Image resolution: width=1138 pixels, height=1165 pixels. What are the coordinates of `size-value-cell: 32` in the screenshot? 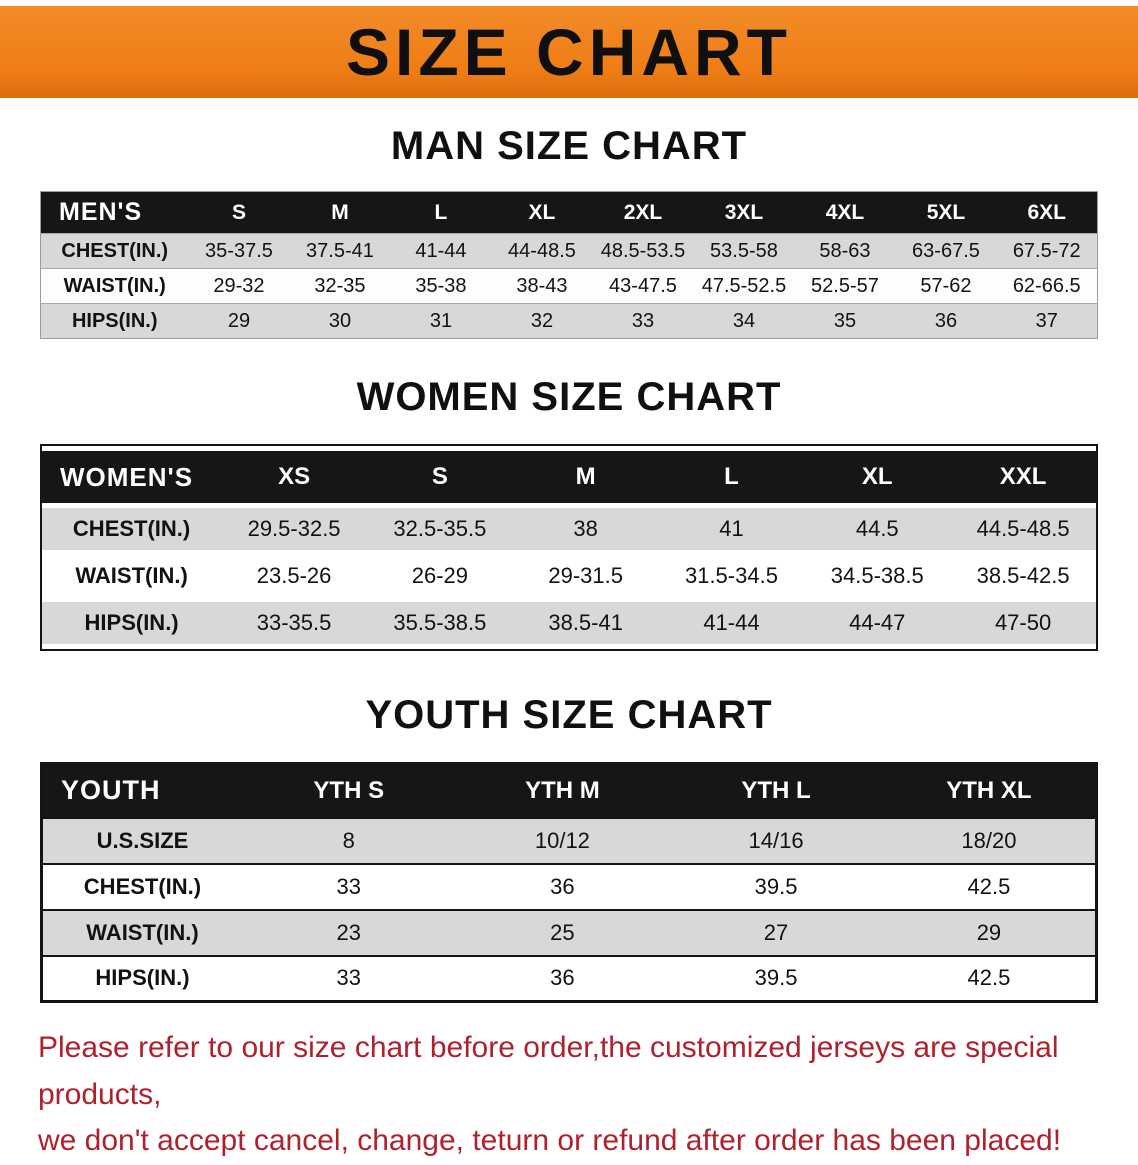 It's located at (542, 320).